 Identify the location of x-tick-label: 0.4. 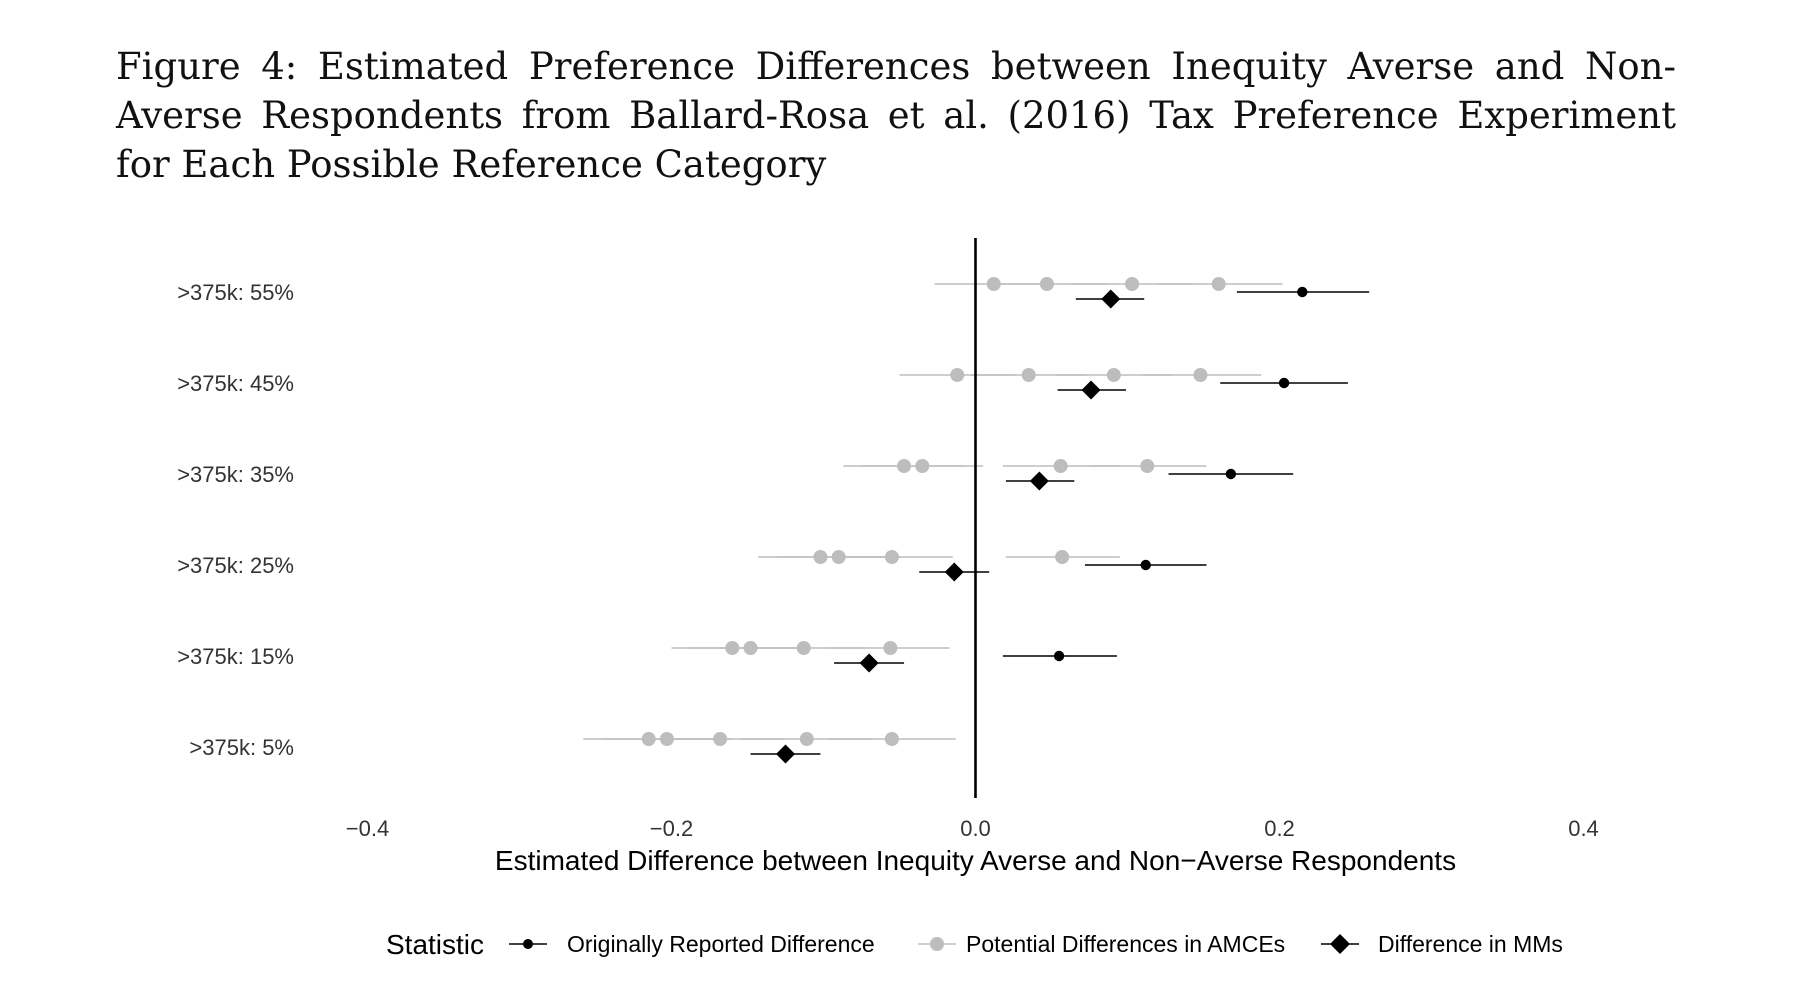
(1583, 828).